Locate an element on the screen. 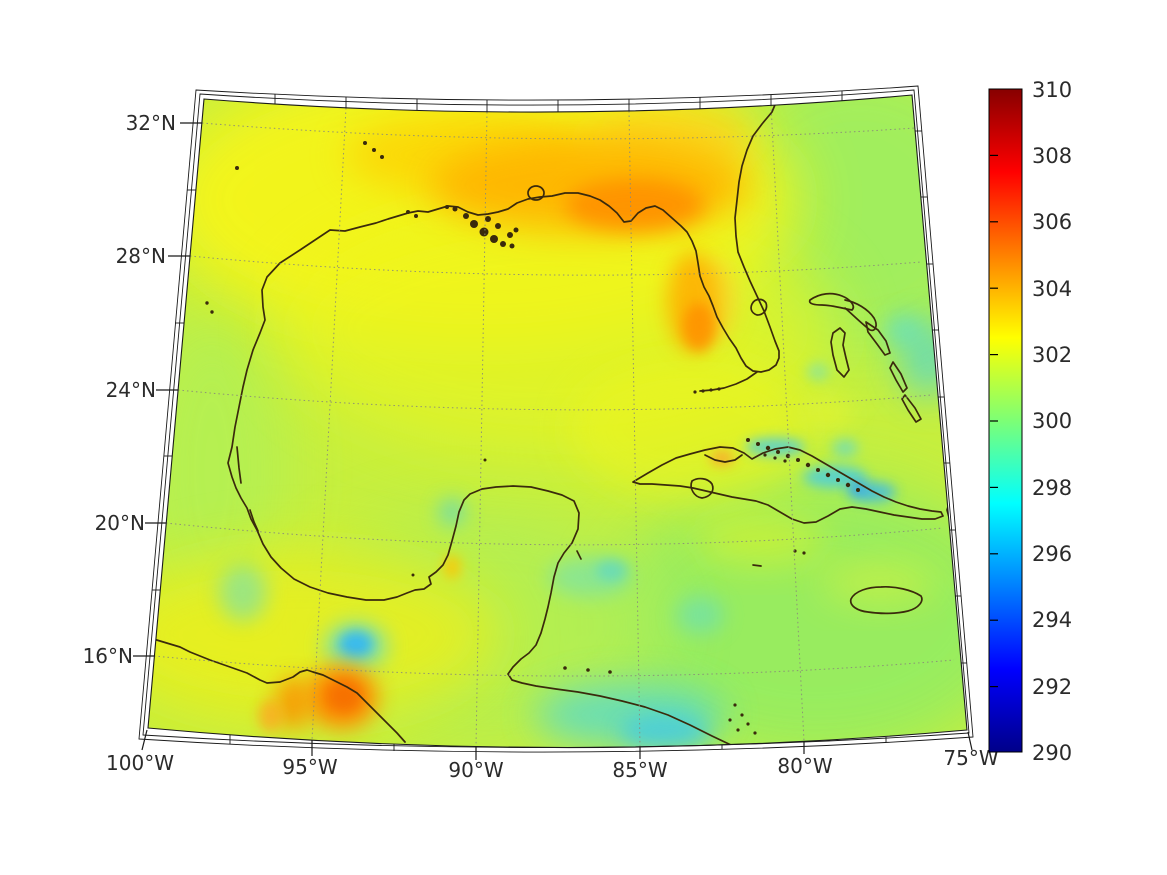 This screenshot has width=1167, height=875. gridline-24n is located at coordinates (555, 400).